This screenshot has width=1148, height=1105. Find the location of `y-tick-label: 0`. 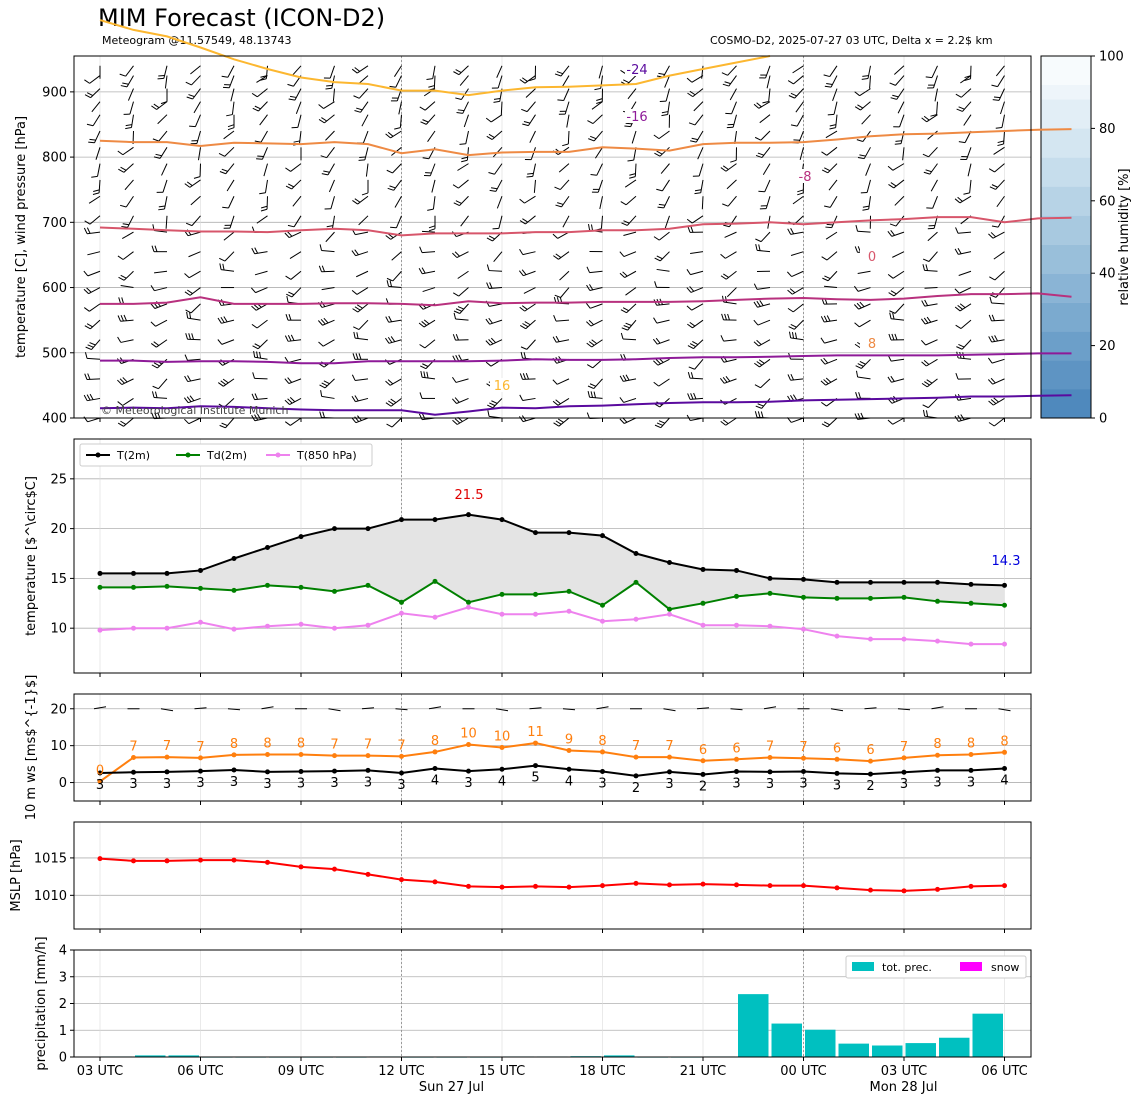

y-tick-label: 0 is located at coordinates (63, 1058).